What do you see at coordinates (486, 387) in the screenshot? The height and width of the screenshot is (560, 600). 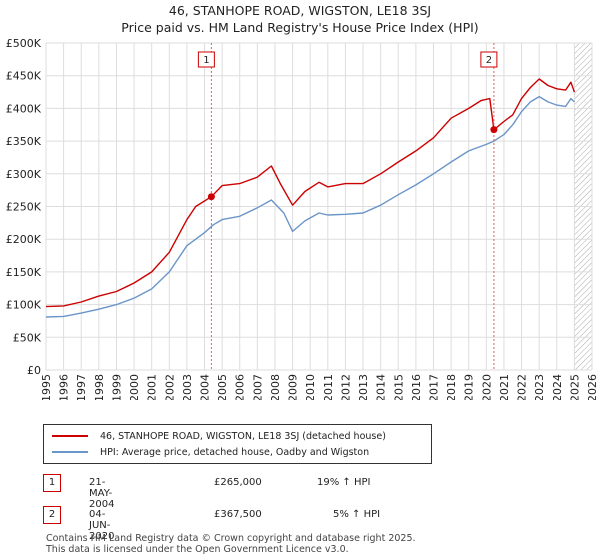 I see `x-tick-label: 2020` at bounding box center [486, 387].